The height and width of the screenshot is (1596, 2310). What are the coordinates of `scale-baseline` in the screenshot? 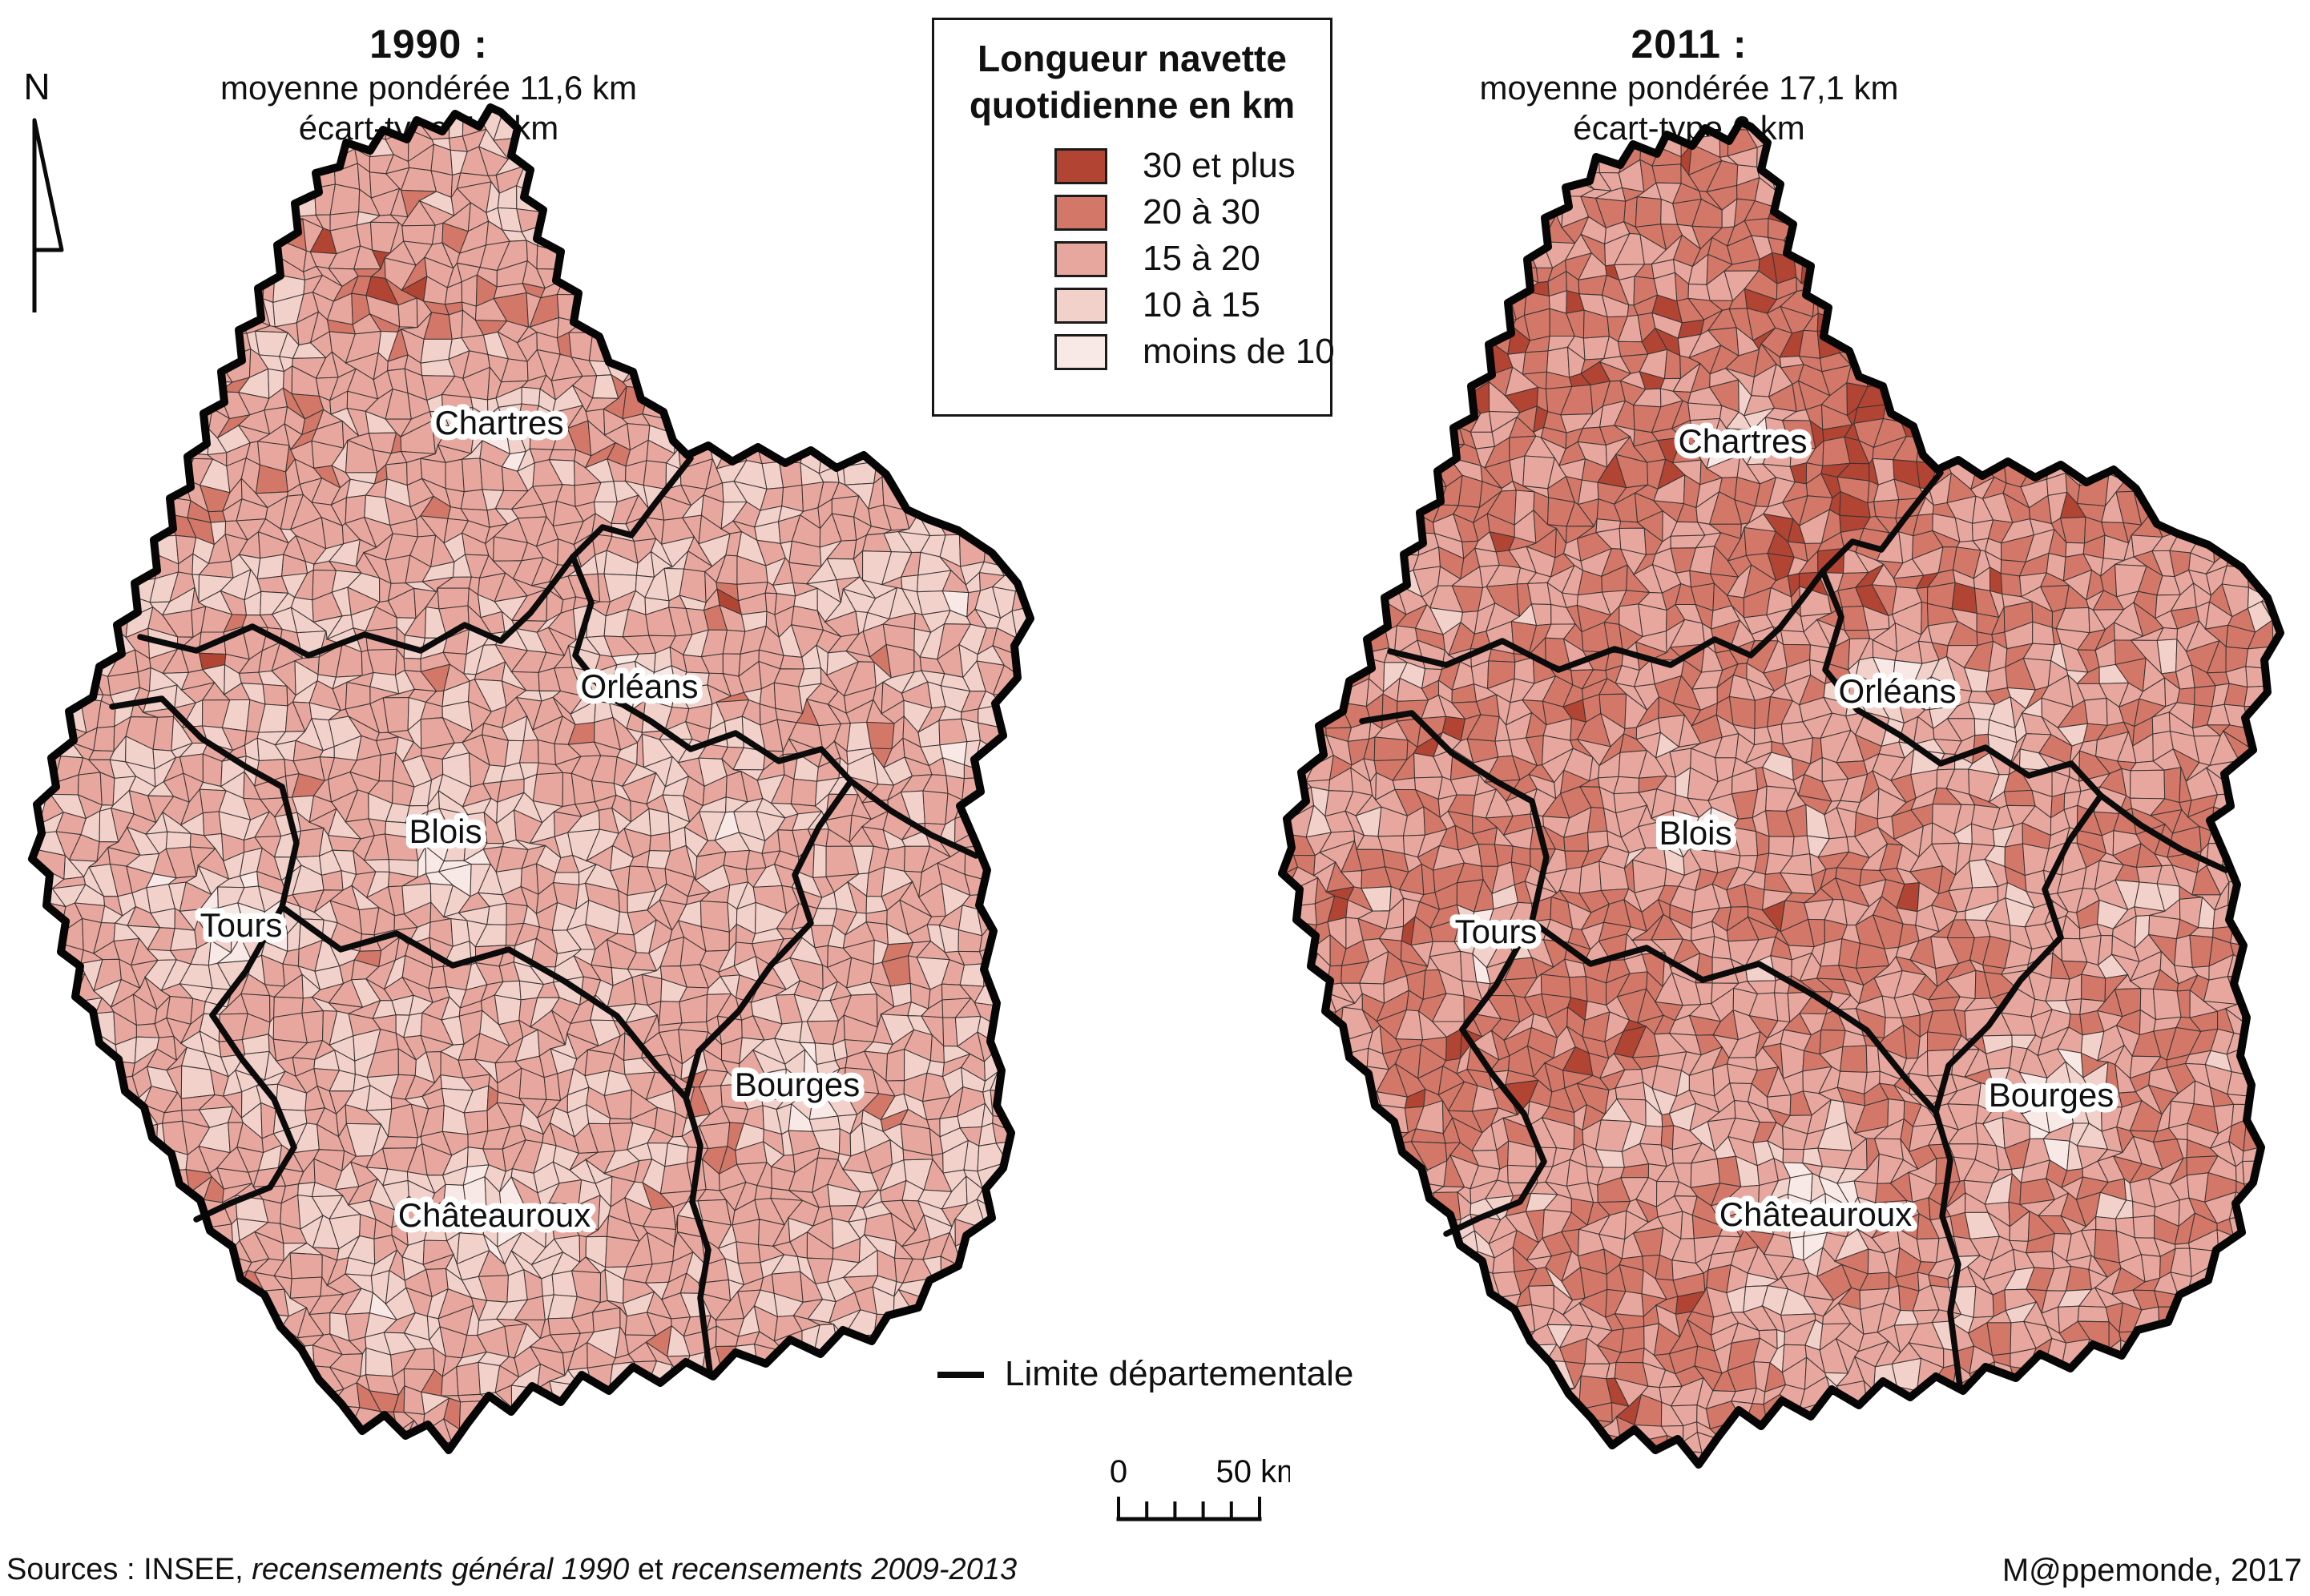 It's located at (1189, 1519).